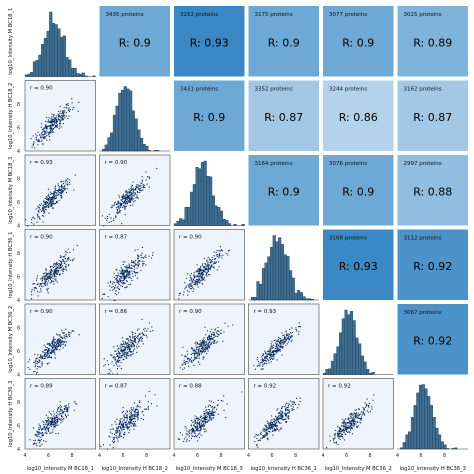 The width and height of the screenshot is (474, 474). Describe the element at coordinates (11, 116) in the screenshot. I see `y-axis-label: log10_Intensity H BC18_2` at that location.